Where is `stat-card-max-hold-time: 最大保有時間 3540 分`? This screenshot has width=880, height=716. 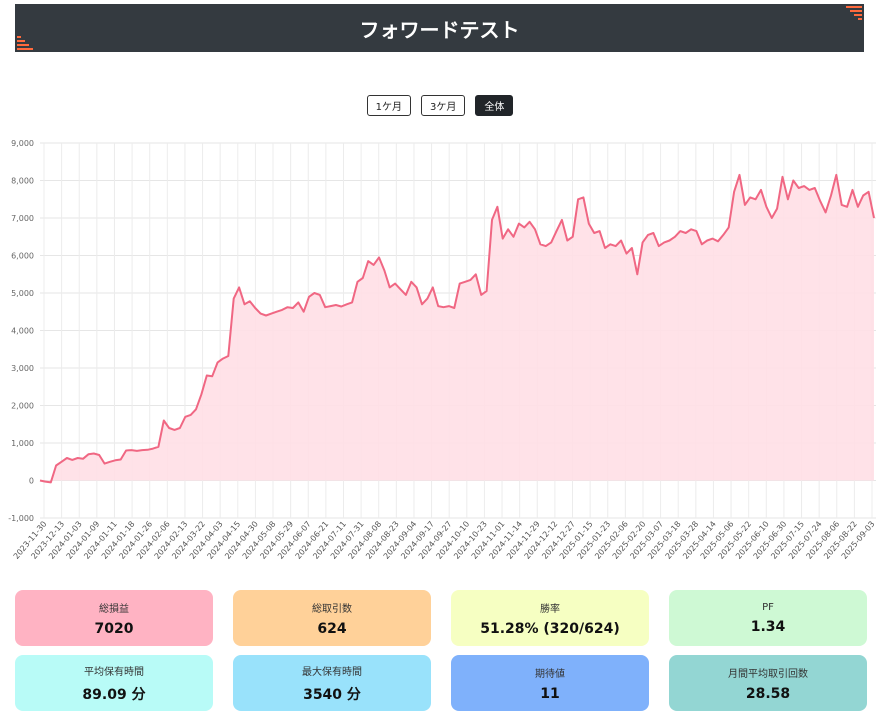 stat-card-max-hold-time: 最大保有時間 3540 分 is located at coordinates (332, 683).